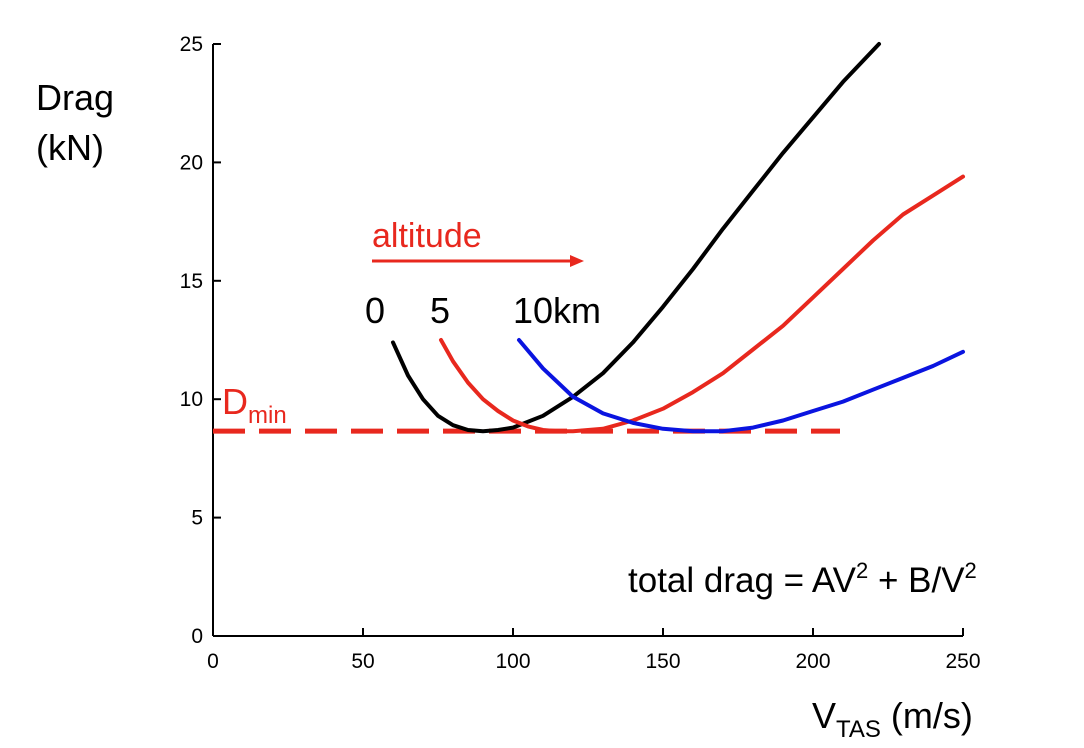  I want to click on x-tick-label: 50, so click(362, 661).